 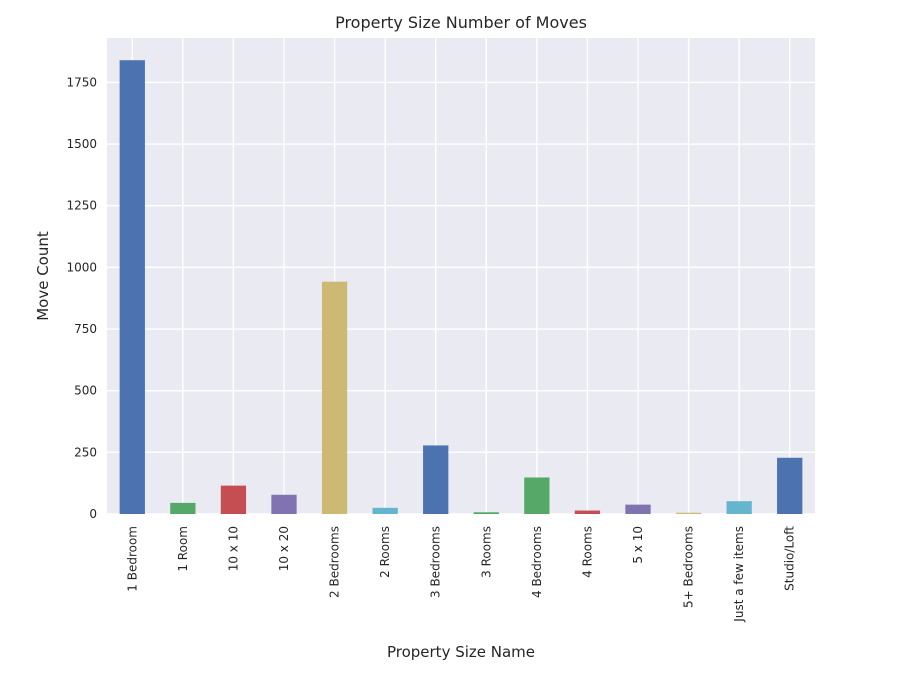 I want to click on x-axis-title: Property Size Name, so click(x=461, y=652).